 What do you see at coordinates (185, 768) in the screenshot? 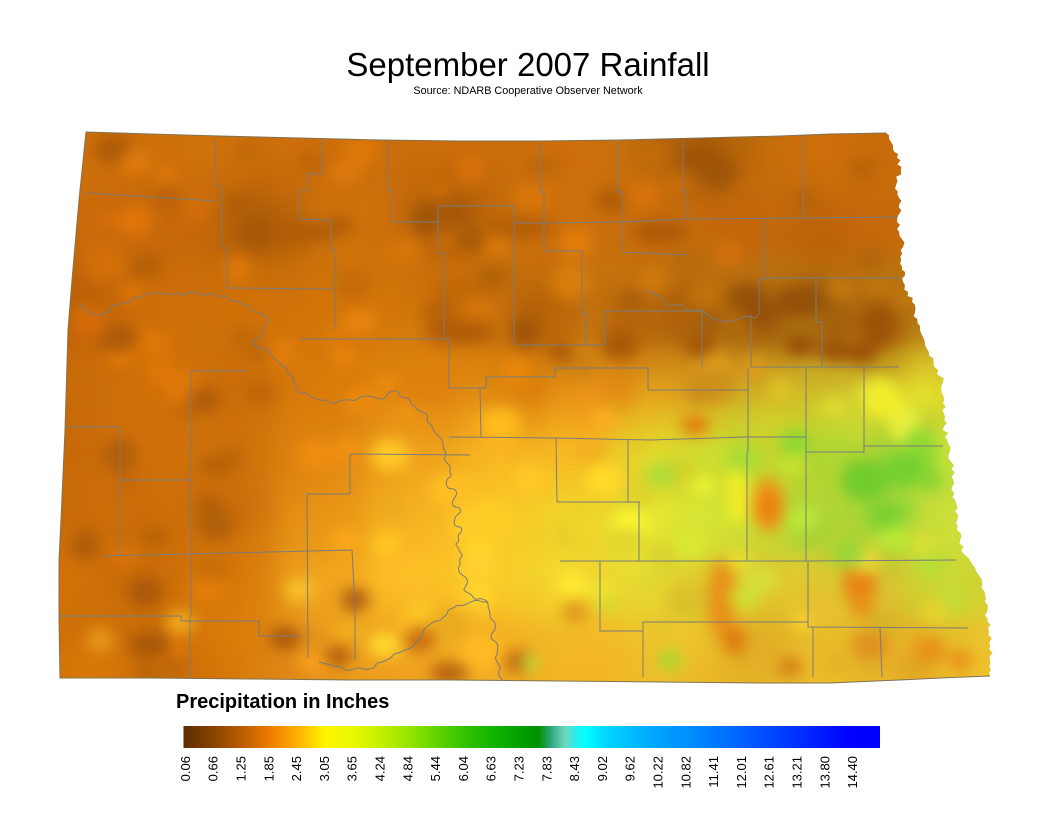
I see `svg-text: 0.06` at bounding box center [185, 768].